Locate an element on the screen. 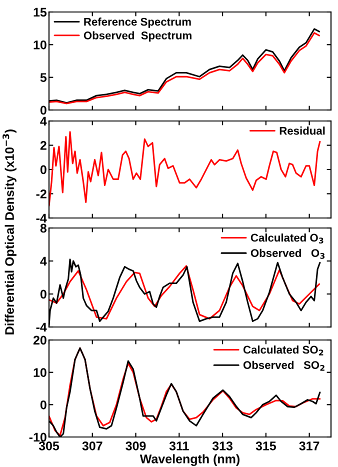 Image resolution: width=338 pixels, height=467 pixels. legend-label: Calculated SO$_{2}$ is located at coordinates (283, 350).